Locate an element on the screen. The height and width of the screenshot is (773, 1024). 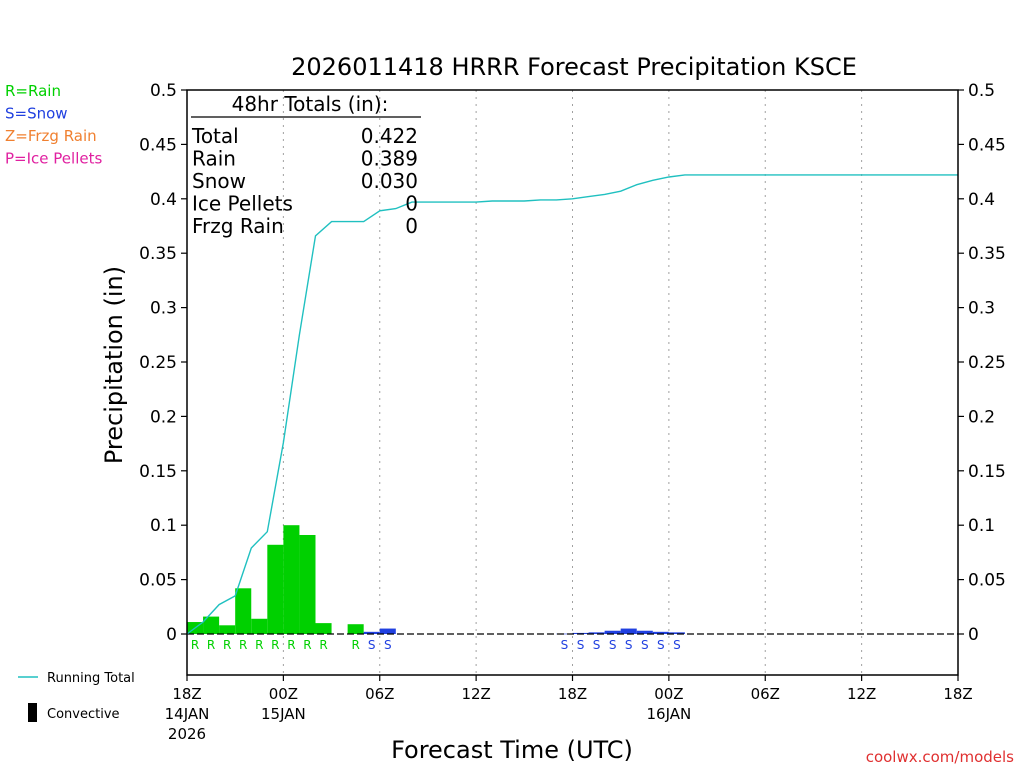
ptype-label-h4: R is located at coordinates (243, 645).